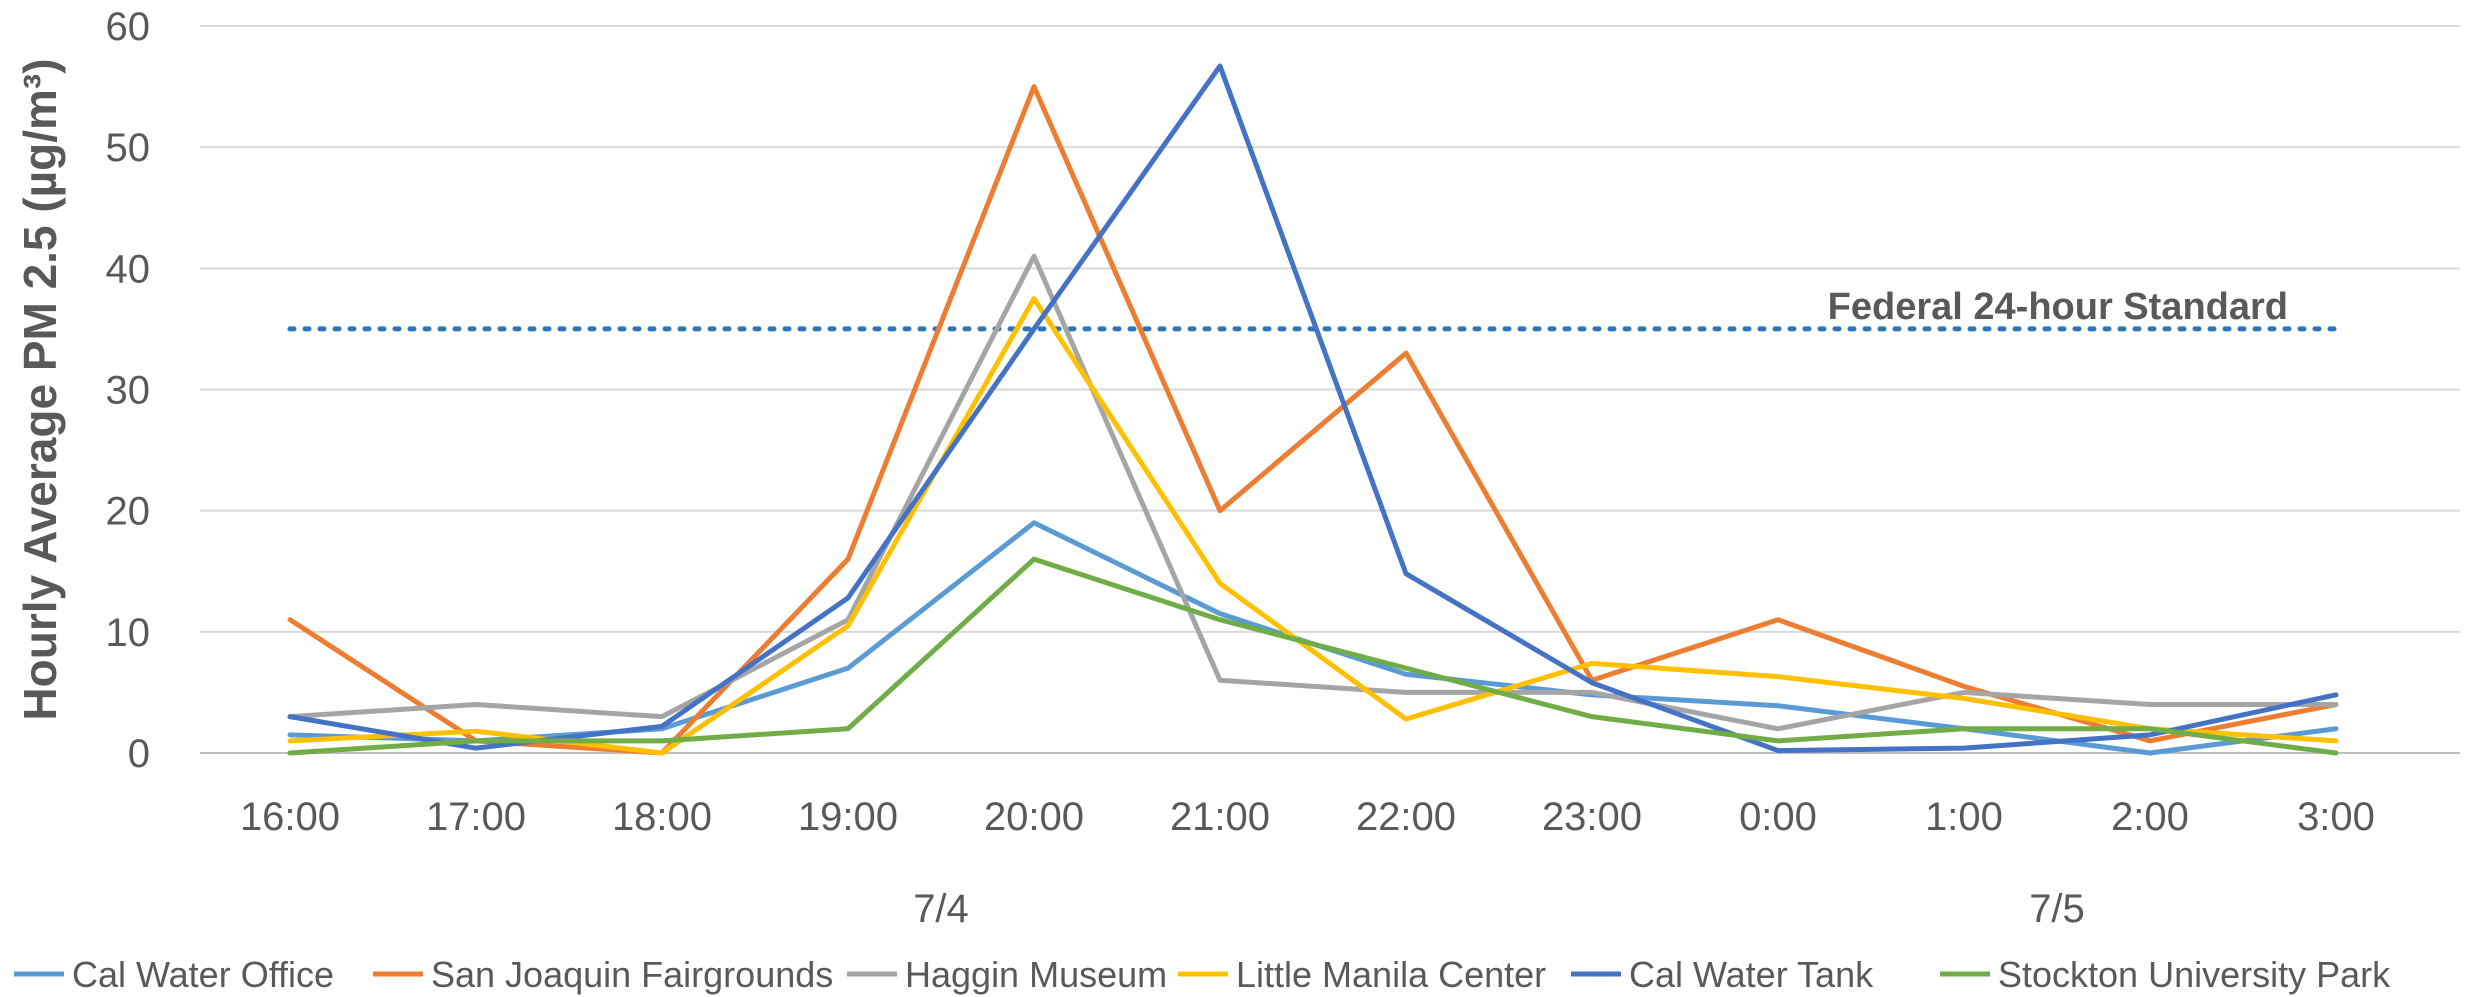  I want to click on legend-label: San Joaquin Fairgrounds, so click(632, 974).